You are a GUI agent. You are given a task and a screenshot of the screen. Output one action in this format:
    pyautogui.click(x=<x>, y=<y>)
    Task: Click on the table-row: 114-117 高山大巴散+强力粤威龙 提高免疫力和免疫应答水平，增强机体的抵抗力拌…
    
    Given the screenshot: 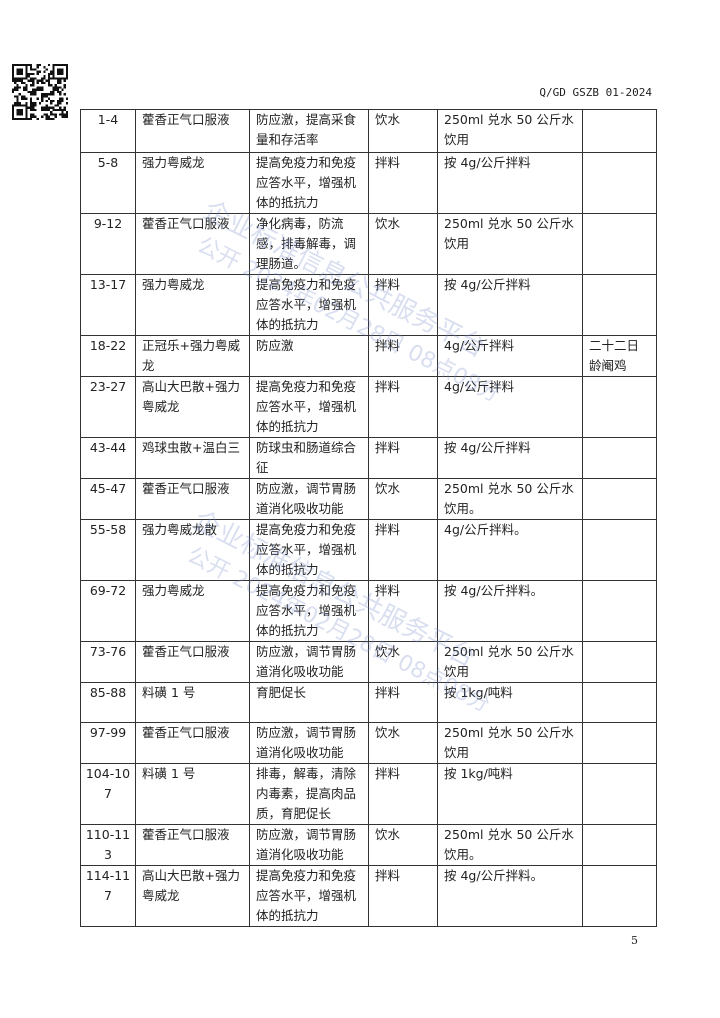 What is the action you would take?
    pyautogui.click(x=368, y=896)
    